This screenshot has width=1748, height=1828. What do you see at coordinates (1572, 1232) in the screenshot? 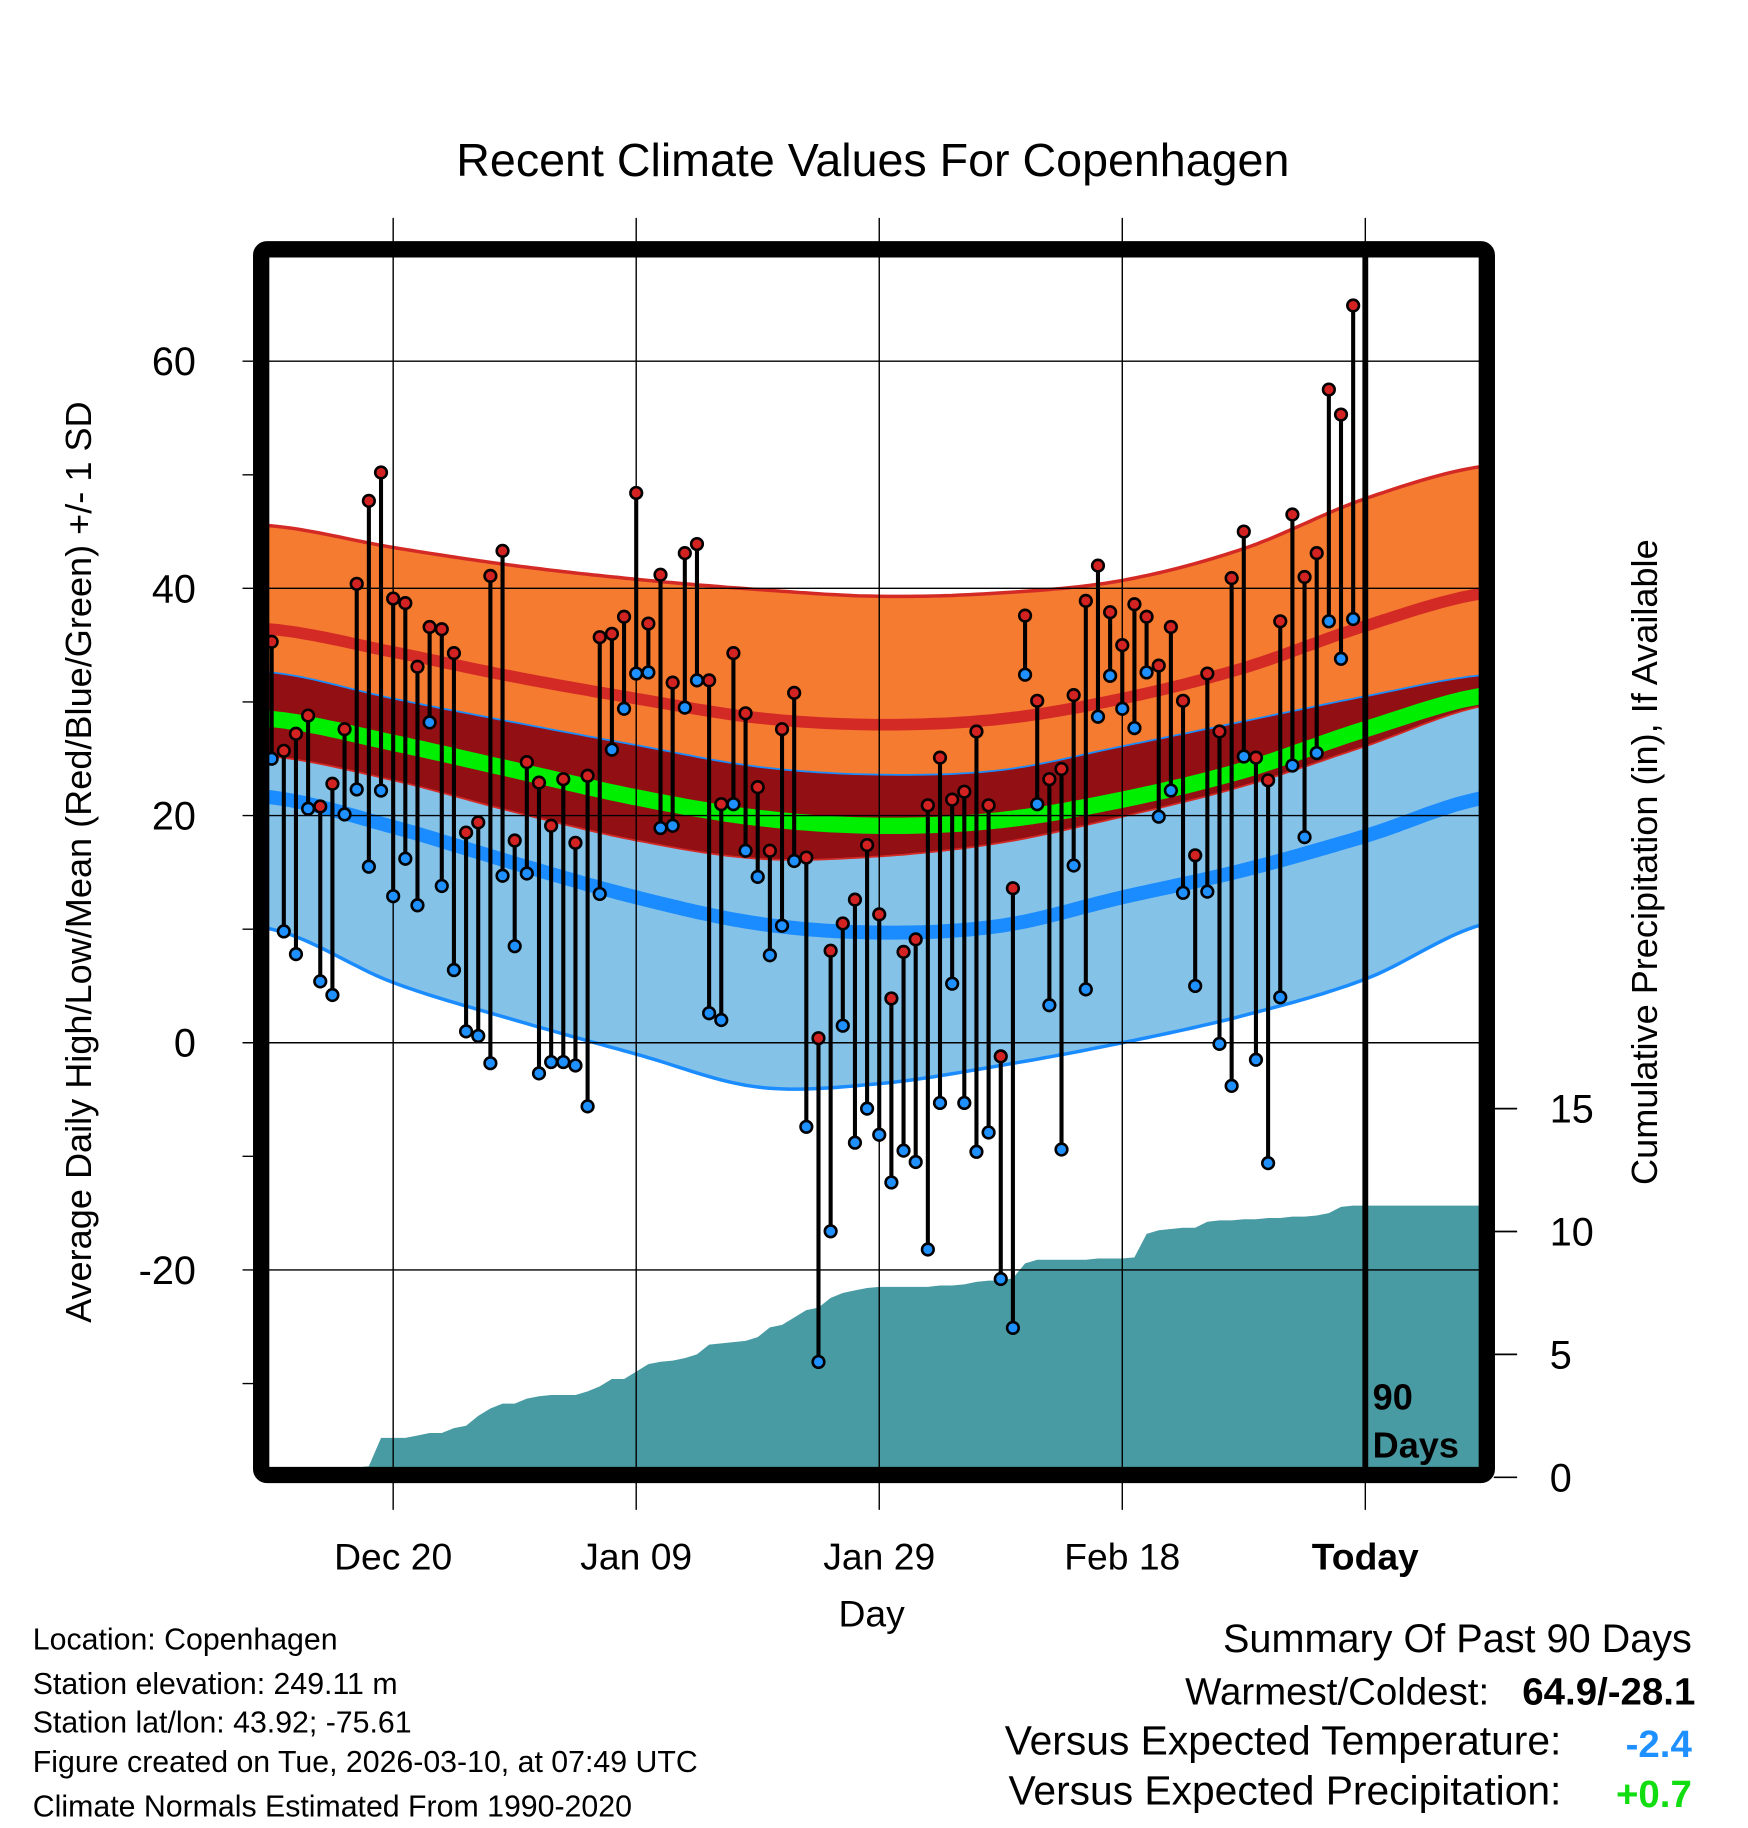
I see `y-right-tick-label: 10` at bounding box center [1572, 1232].